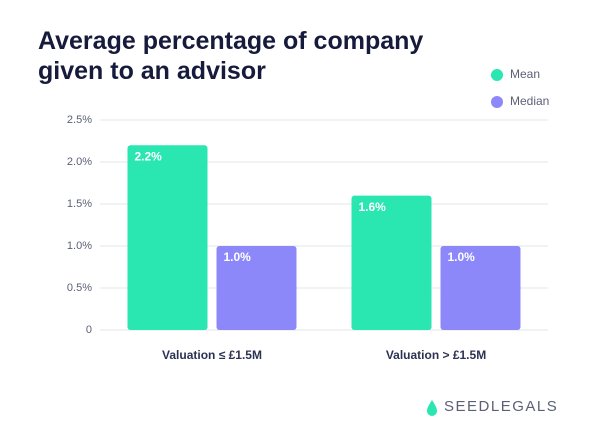  What do you see at coordinates (373, 207) in the screenshot?
I see `data-label: 1.6%` at bounding box center [373, 207].